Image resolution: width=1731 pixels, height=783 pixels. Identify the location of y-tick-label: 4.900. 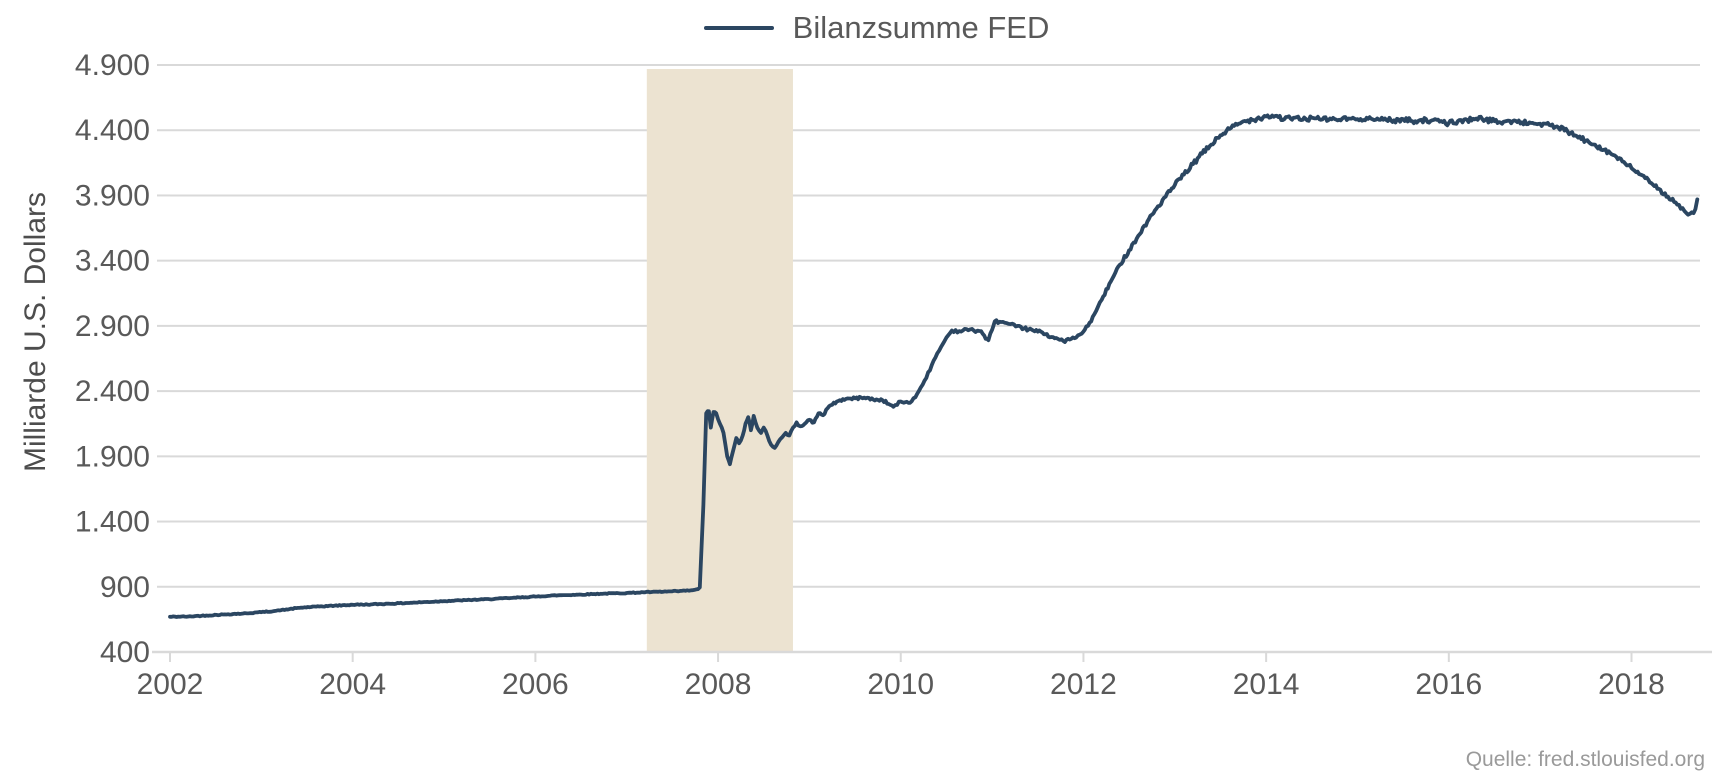
(112, 65).